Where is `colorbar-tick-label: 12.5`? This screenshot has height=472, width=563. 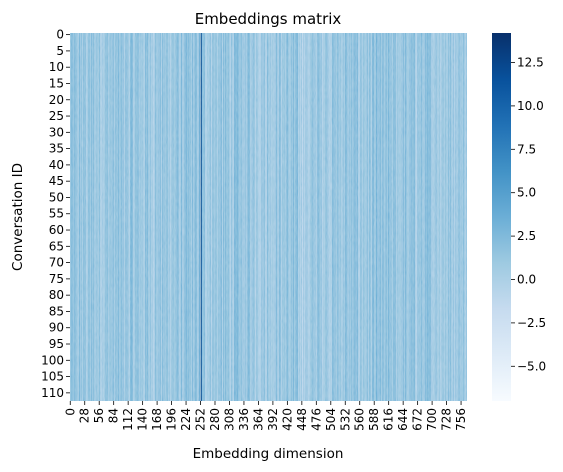
colorbar-tick-label: 12.5 is located at coordinates (530, 63).